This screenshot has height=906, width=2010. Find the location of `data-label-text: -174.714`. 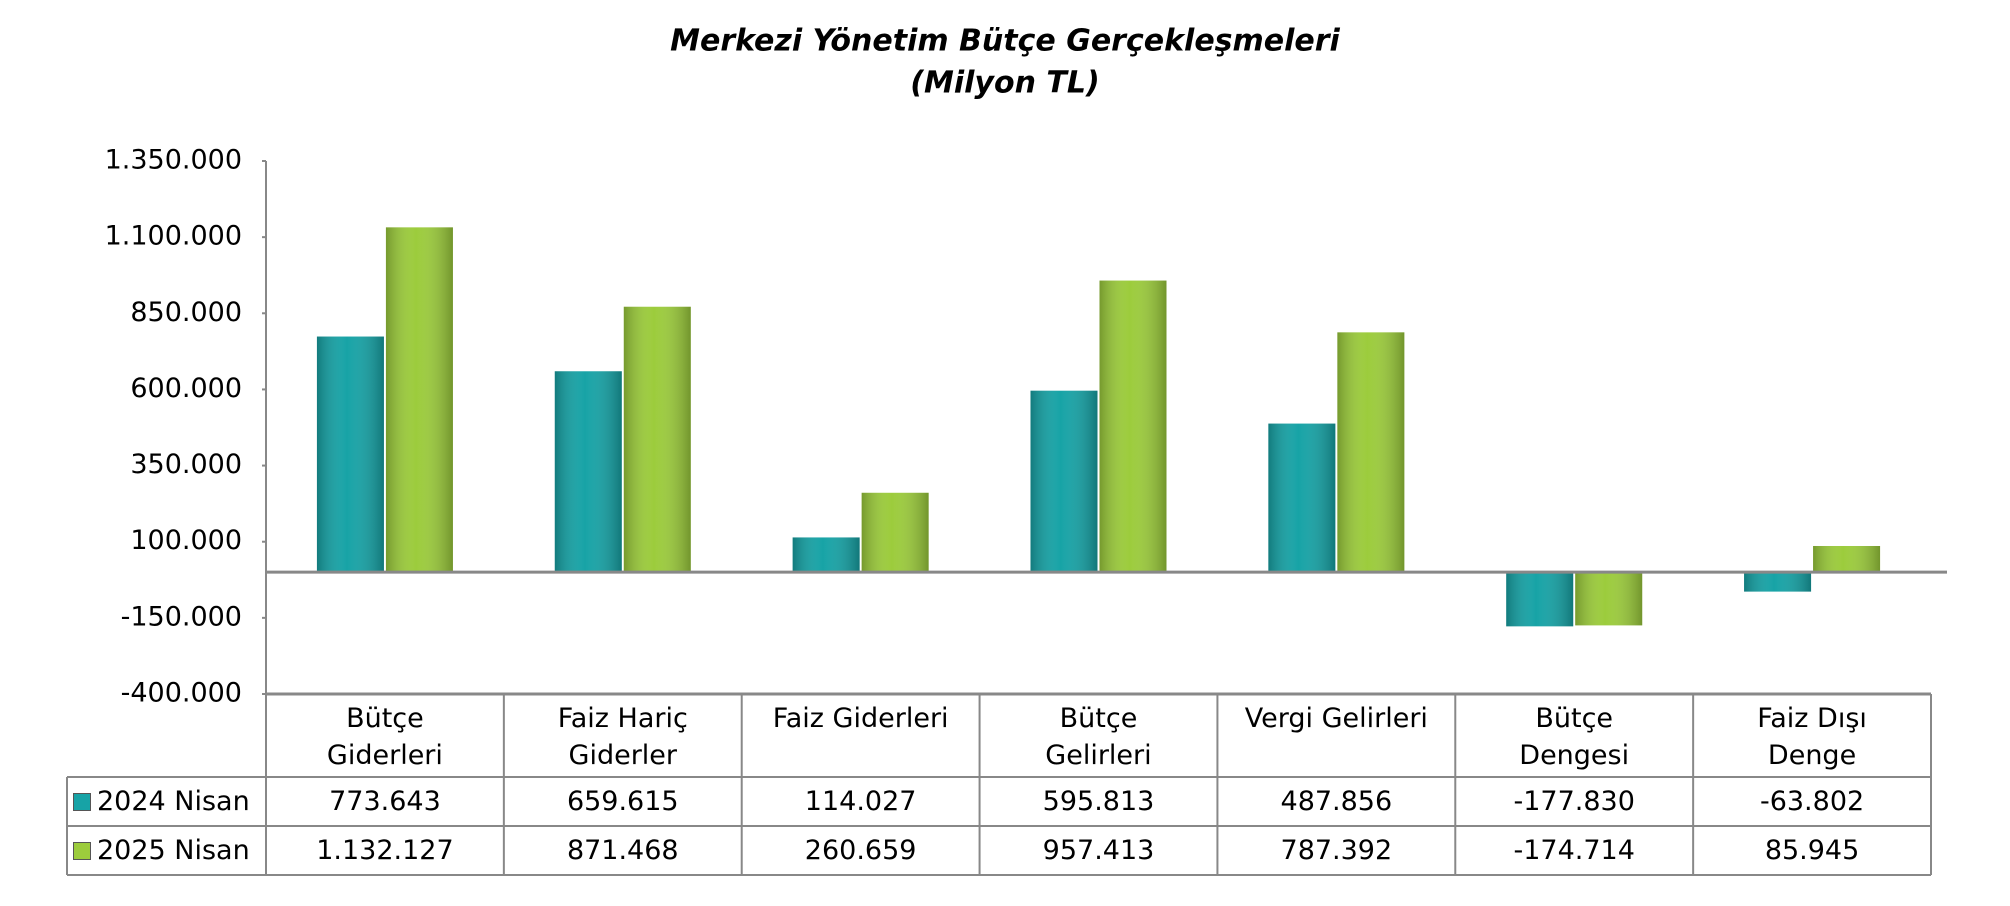

data-label-text: -174.714 is located at coordinates (1574, 850).